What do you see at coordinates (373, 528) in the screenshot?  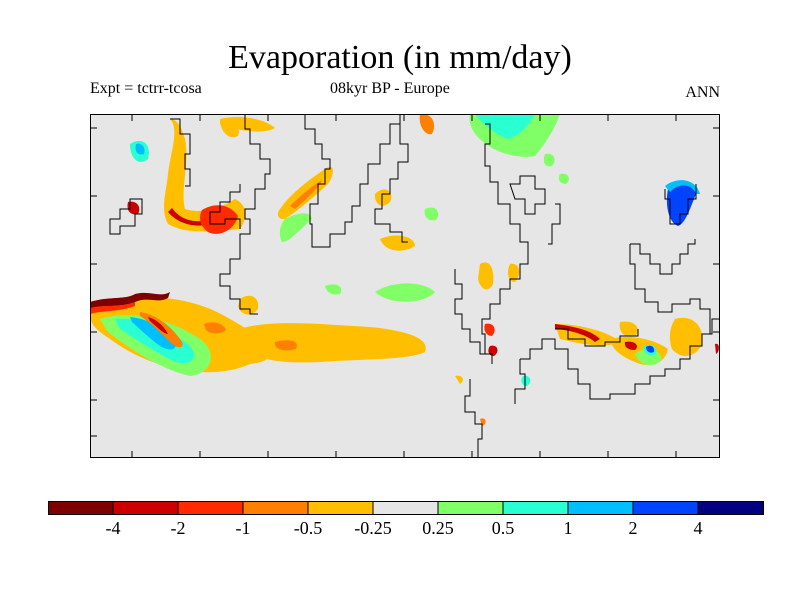 I see `colorbar-tick-label: -0.25` at bounding box center [373, 528].